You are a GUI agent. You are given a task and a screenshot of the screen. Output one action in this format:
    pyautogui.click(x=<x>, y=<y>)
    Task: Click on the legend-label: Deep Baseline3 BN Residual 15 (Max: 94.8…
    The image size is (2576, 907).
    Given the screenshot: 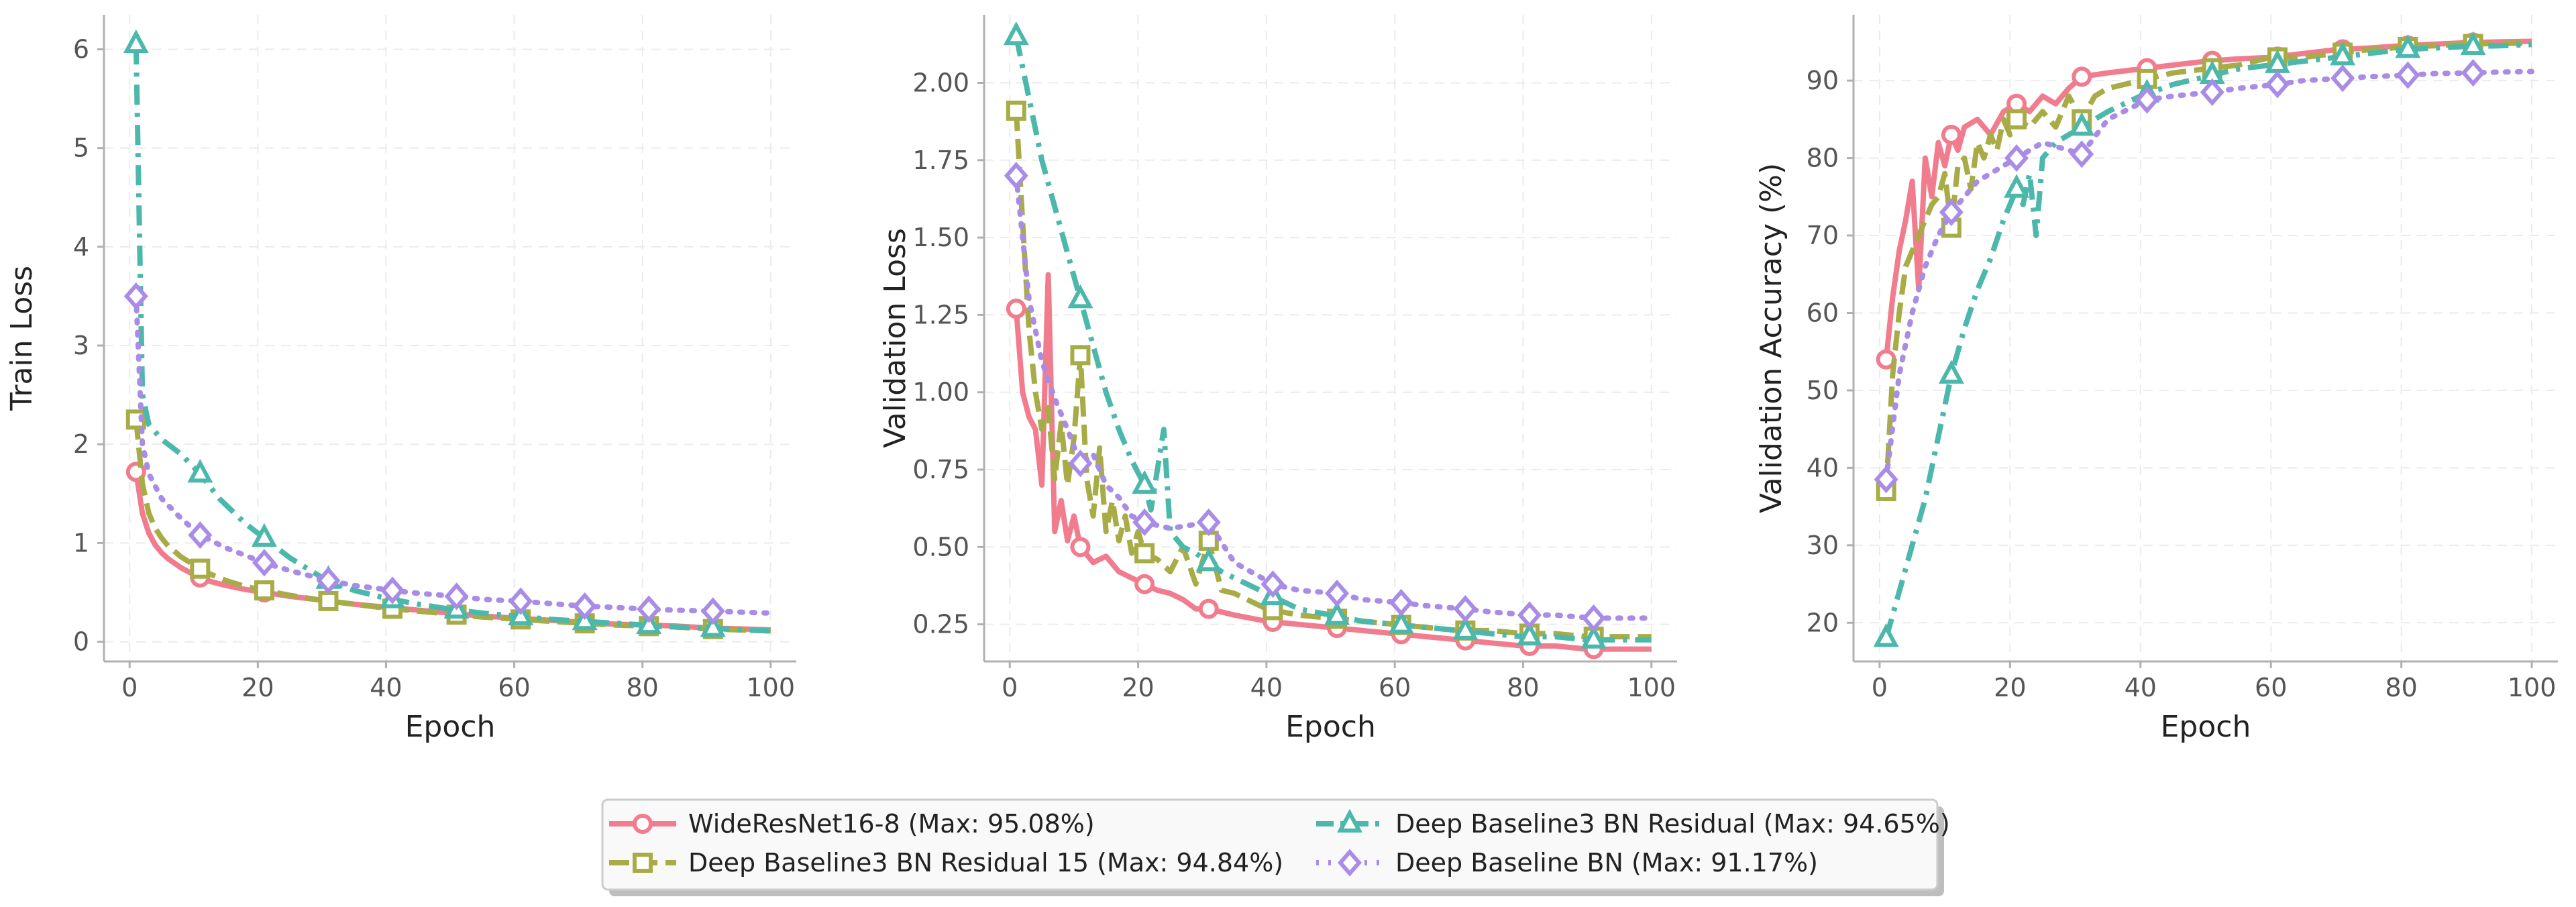 What is the action you would take?
    pyautogui.click(x=985, y=862)
    